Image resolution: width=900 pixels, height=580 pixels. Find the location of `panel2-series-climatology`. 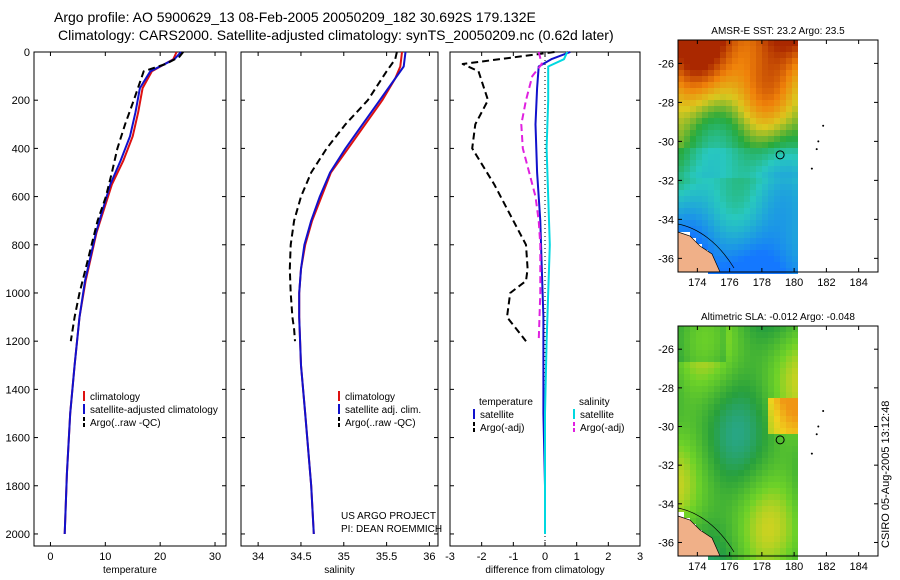

panel2-series-climatology is located at coordinates (350, 293).